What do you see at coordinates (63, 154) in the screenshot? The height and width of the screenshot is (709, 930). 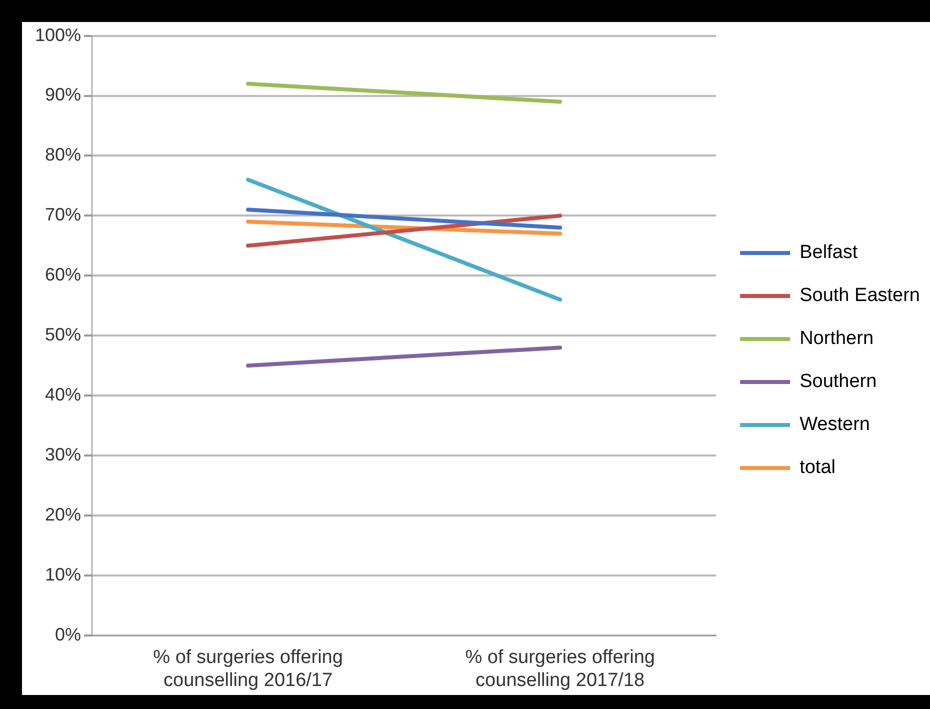 I see `y-tick-label: 80%` at bounding box center [63, 154].